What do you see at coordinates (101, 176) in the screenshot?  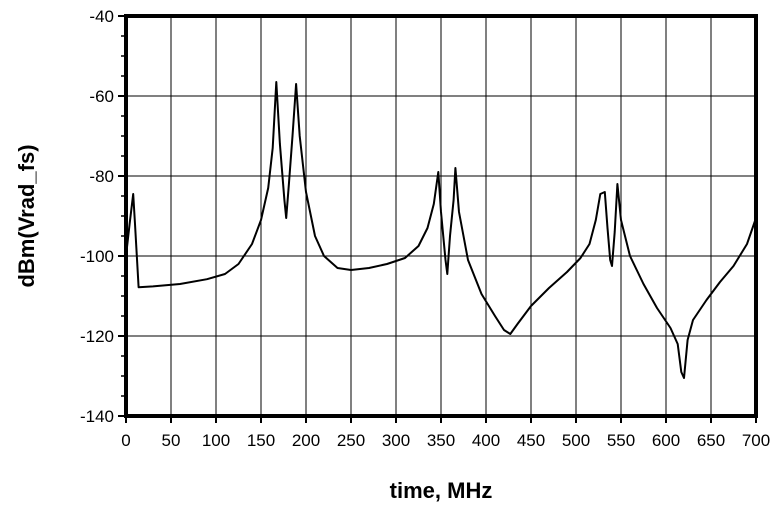 I see `y-tick-label: -80` at bounding box center [101, 176].